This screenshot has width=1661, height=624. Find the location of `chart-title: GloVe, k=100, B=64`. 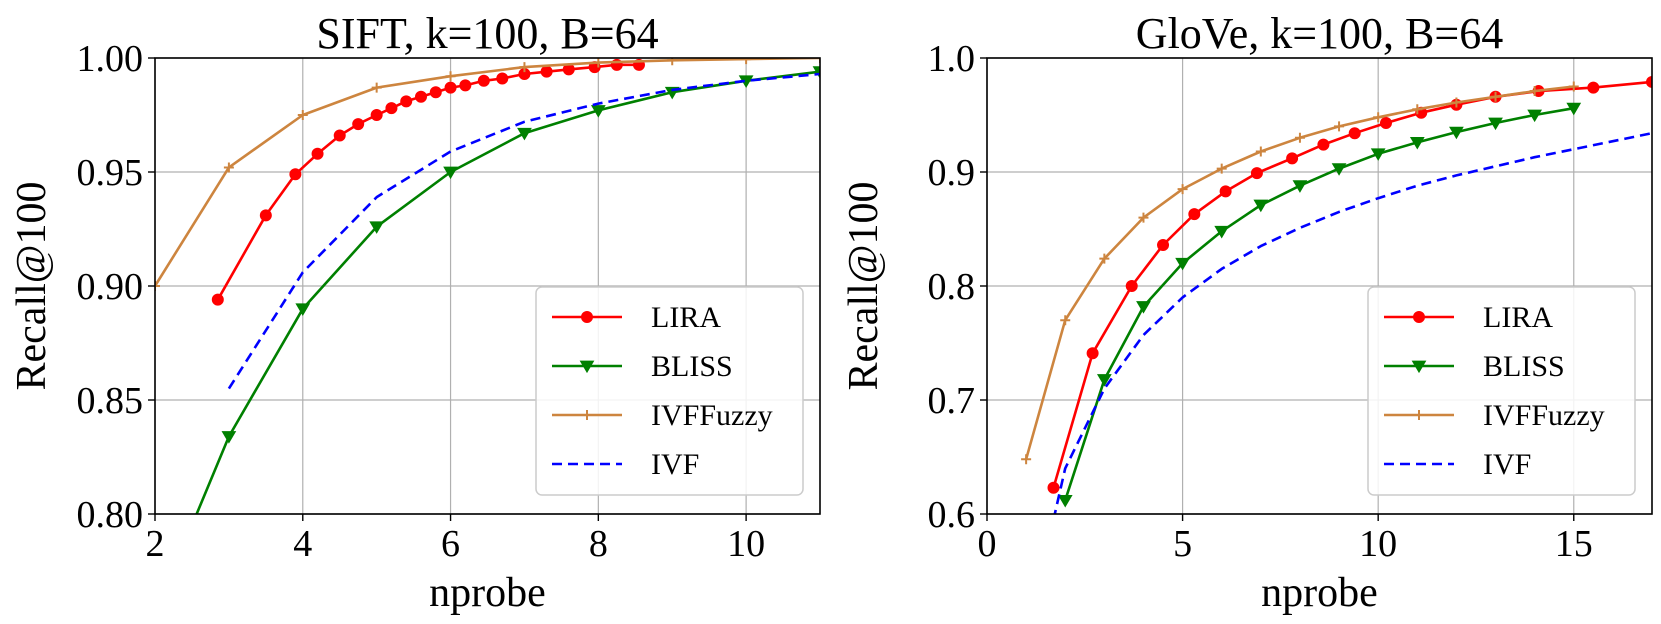

chart-title: GloVe, k=100, B=64 is located at coordinates (1319, 33).